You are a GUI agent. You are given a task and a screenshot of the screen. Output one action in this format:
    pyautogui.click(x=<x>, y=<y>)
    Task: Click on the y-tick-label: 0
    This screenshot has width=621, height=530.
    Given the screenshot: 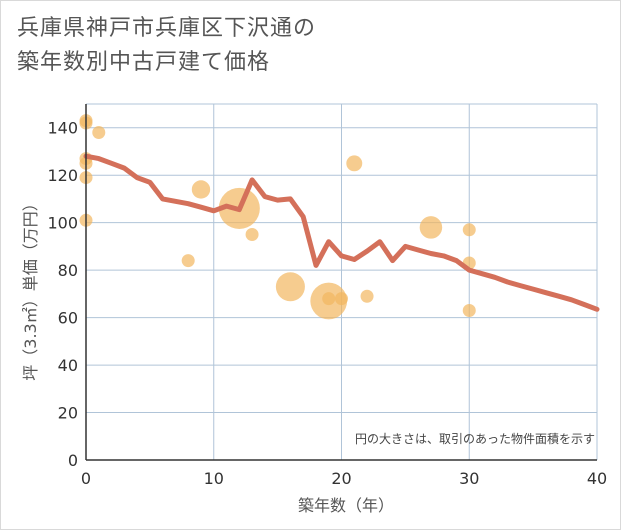 What is the action you would take?
    pyautogui.click(x=73, y=460)
    